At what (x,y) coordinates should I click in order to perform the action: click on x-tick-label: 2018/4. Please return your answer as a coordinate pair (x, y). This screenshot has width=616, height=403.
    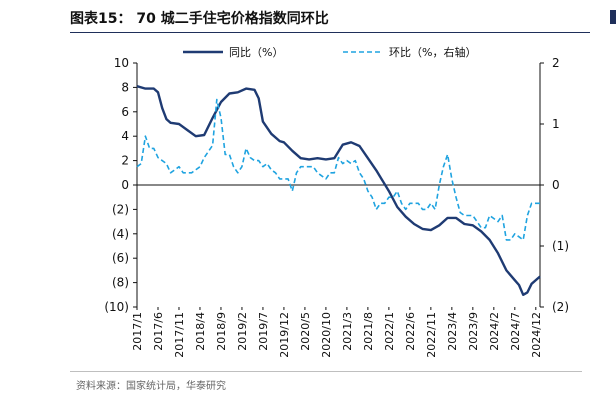
    Looking at the image, I should click on (200, 331).